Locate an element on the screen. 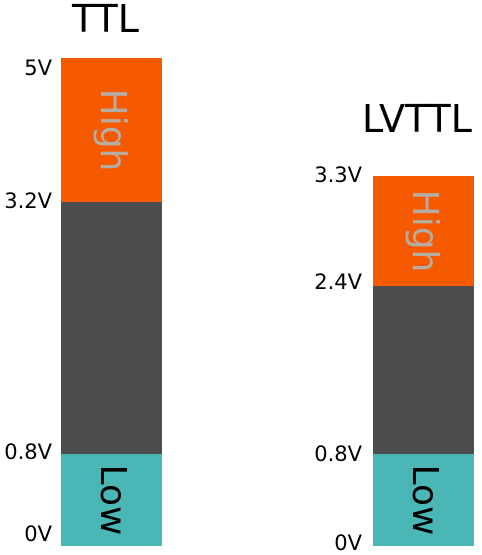  lvttl-tick-3-3v: 3.3V is located at coordinates (338, 175).